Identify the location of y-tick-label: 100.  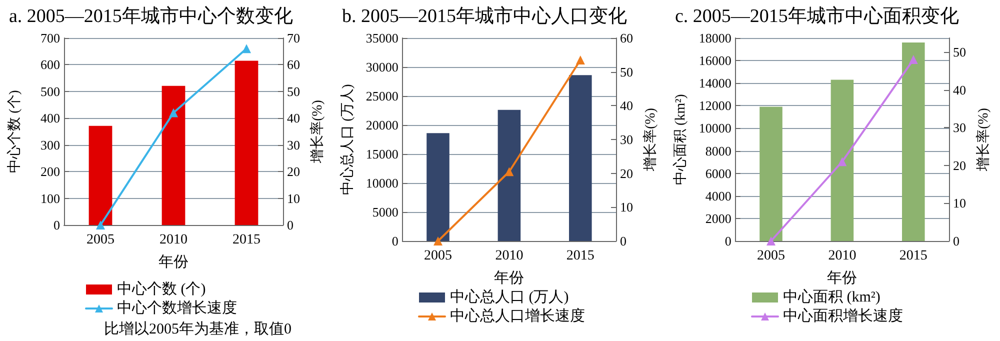
(50, 198).